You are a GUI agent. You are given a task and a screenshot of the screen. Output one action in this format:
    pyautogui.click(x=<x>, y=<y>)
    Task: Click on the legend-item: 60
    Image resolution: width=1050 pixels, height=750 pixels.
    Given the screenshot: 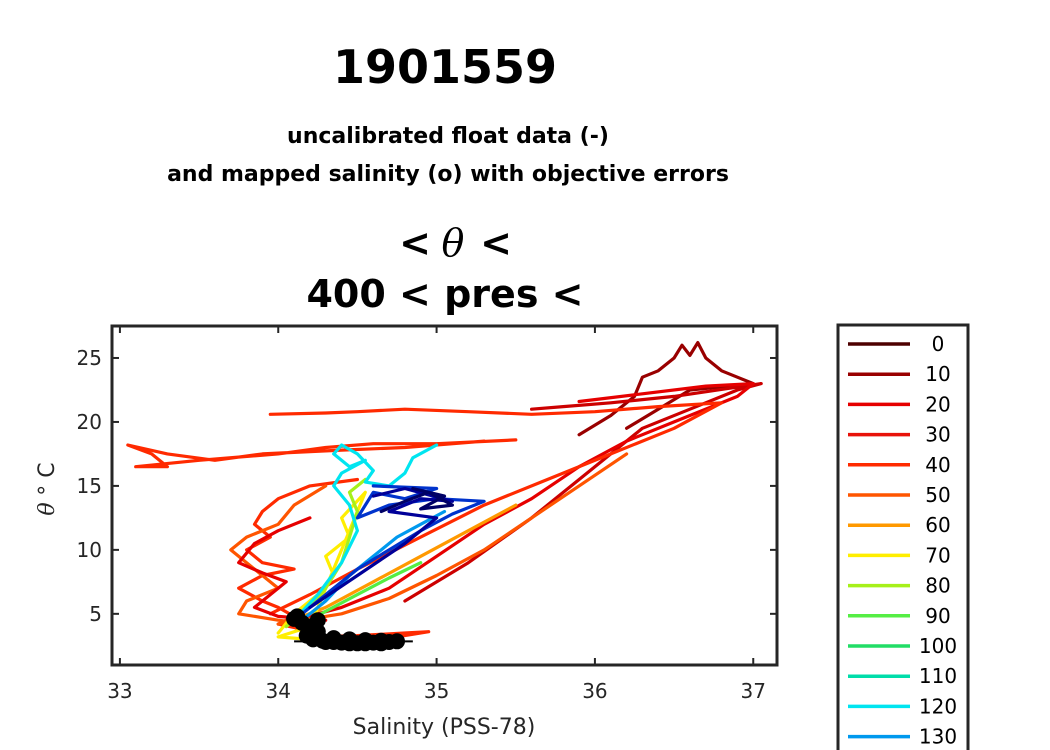 What is the action you would take?
    pyautogui.click(x=899, y=525)
    